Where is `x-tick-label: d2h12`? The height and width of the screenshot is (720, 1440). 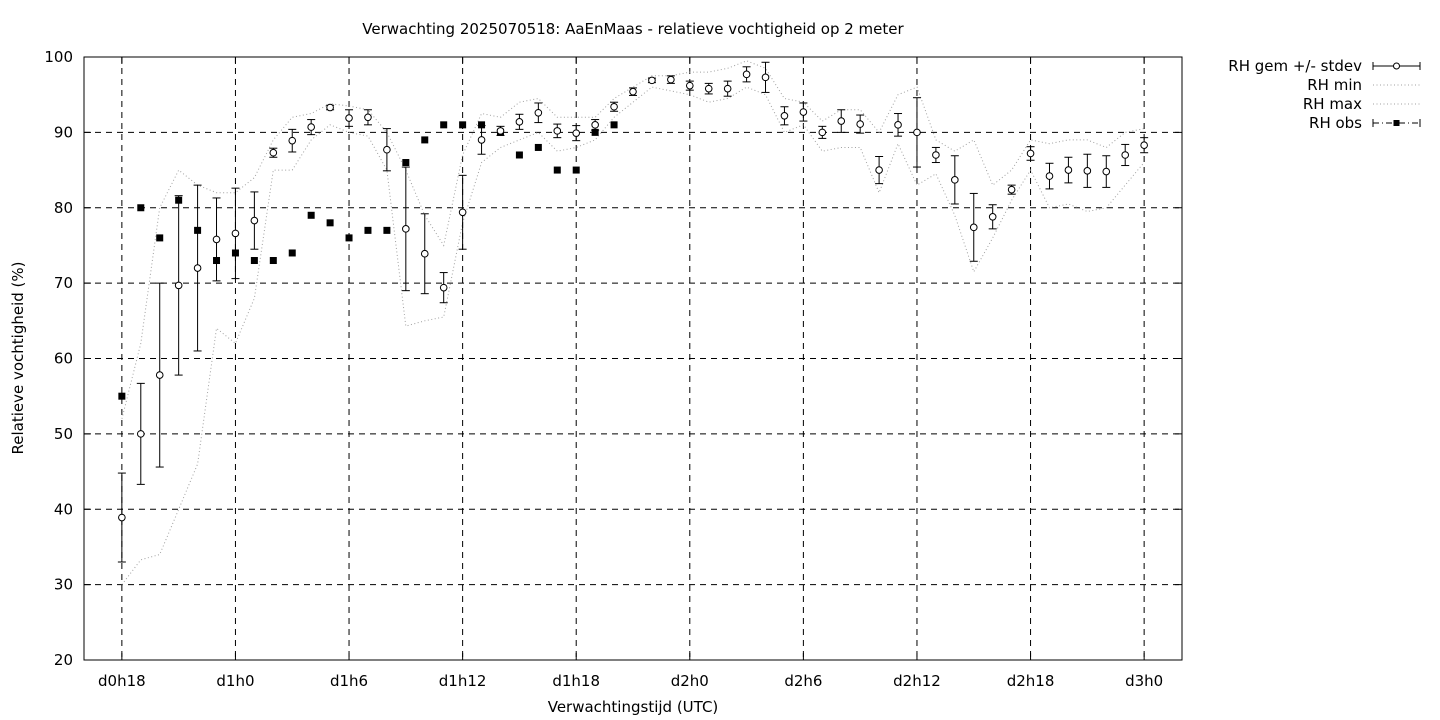 x-tick-label: d2h12 is located at coordinates (917, 681).